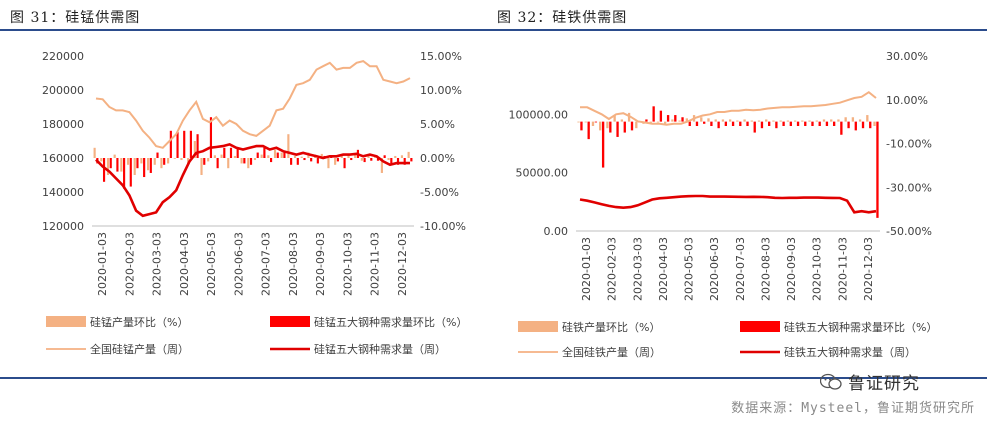  Describe the element at coordinates (868, 269) in the screenshot. I see `fe-x-tick: 2020-12-03` at that location.